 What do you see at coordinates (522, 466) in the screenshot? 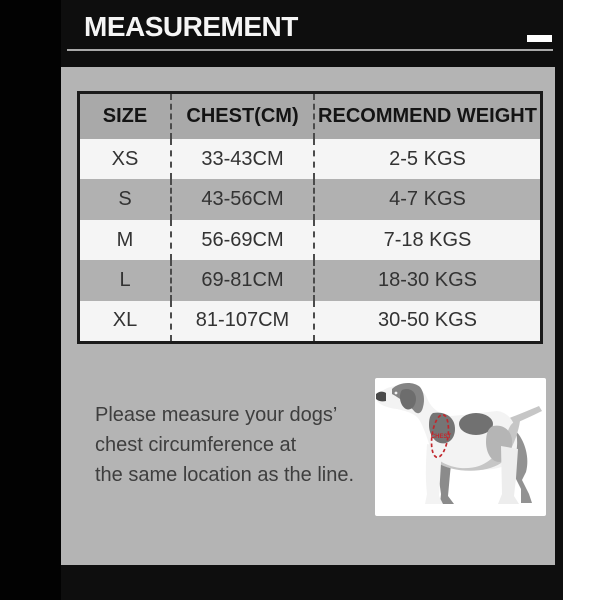
I see `dog-far-hind-leg` at bounding box center [522, 466].